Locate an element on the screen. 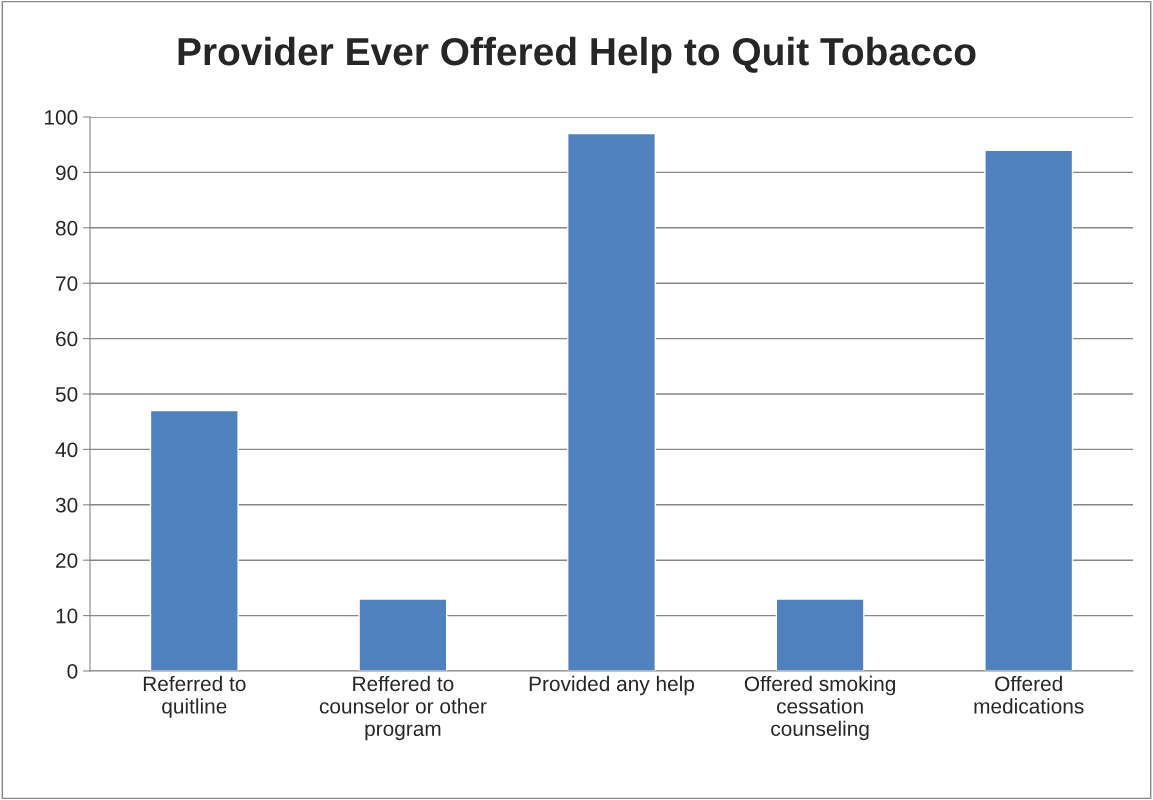 The height and width of the screenshot is (800, 1153). y-tick-label: 40 is located at coordinates (66, 450).